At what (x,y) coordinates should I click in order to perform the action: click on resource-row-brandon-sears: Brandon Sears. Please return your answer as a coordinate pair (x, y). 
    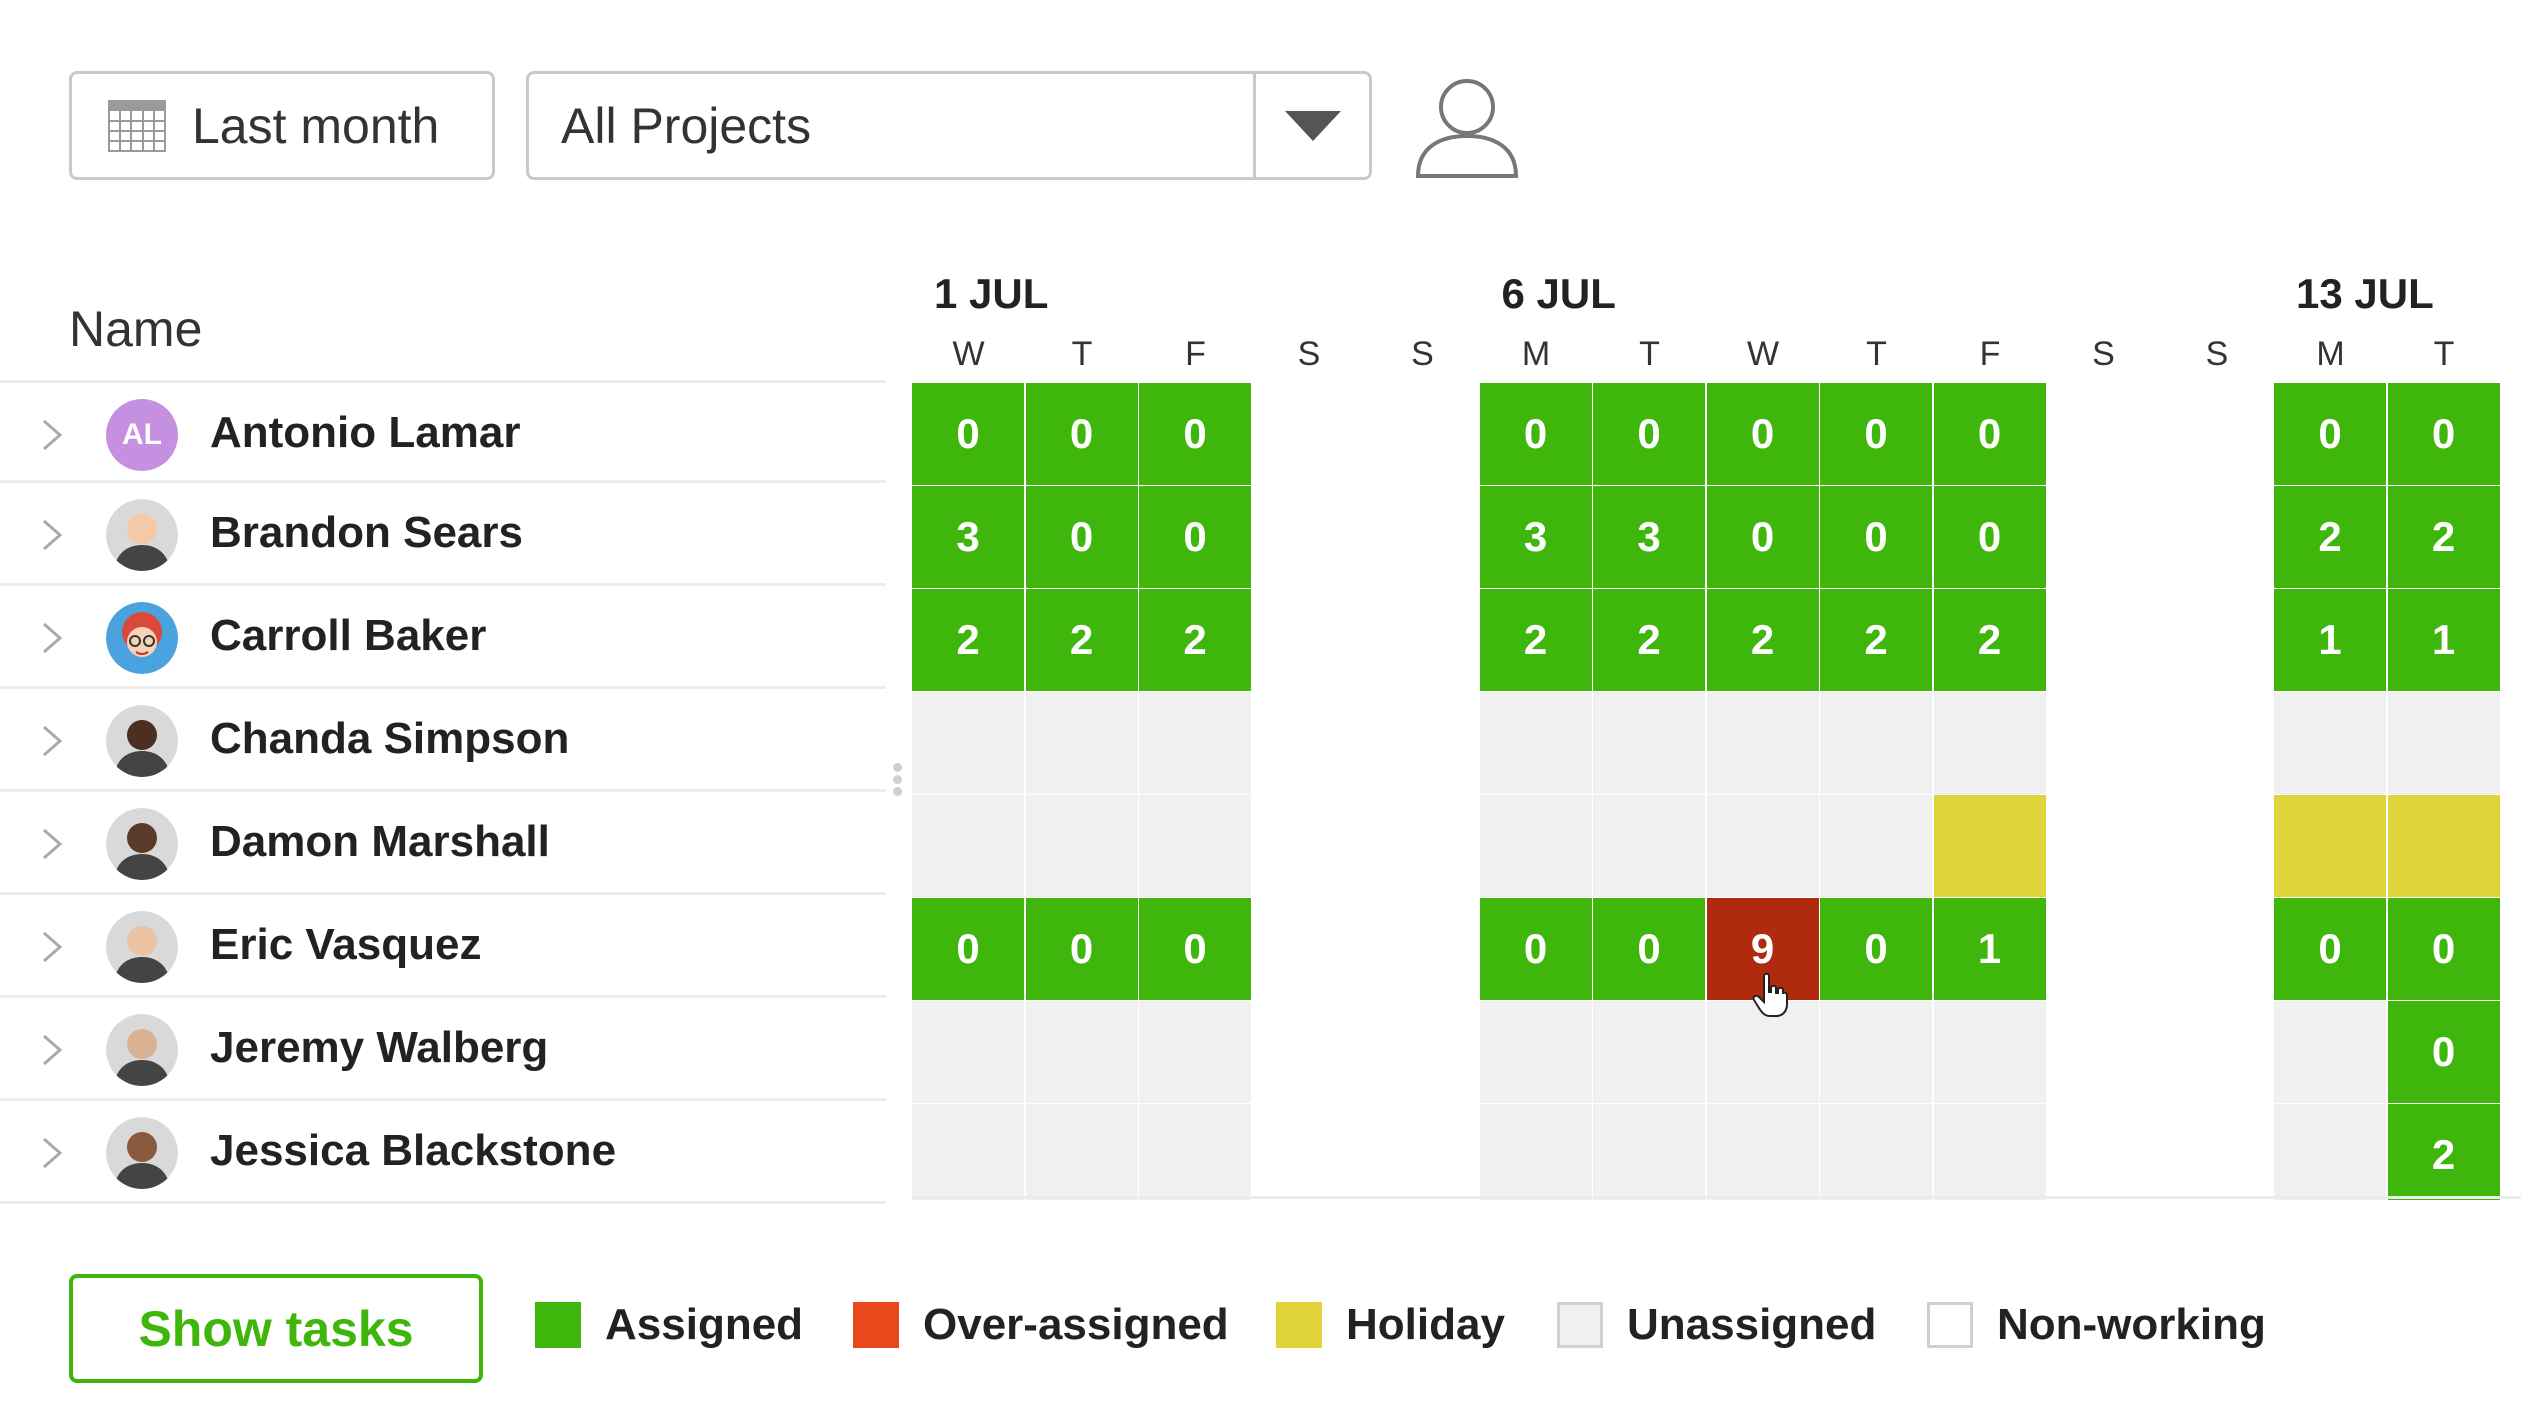
    Looking at the image, I should click on (443, 534).